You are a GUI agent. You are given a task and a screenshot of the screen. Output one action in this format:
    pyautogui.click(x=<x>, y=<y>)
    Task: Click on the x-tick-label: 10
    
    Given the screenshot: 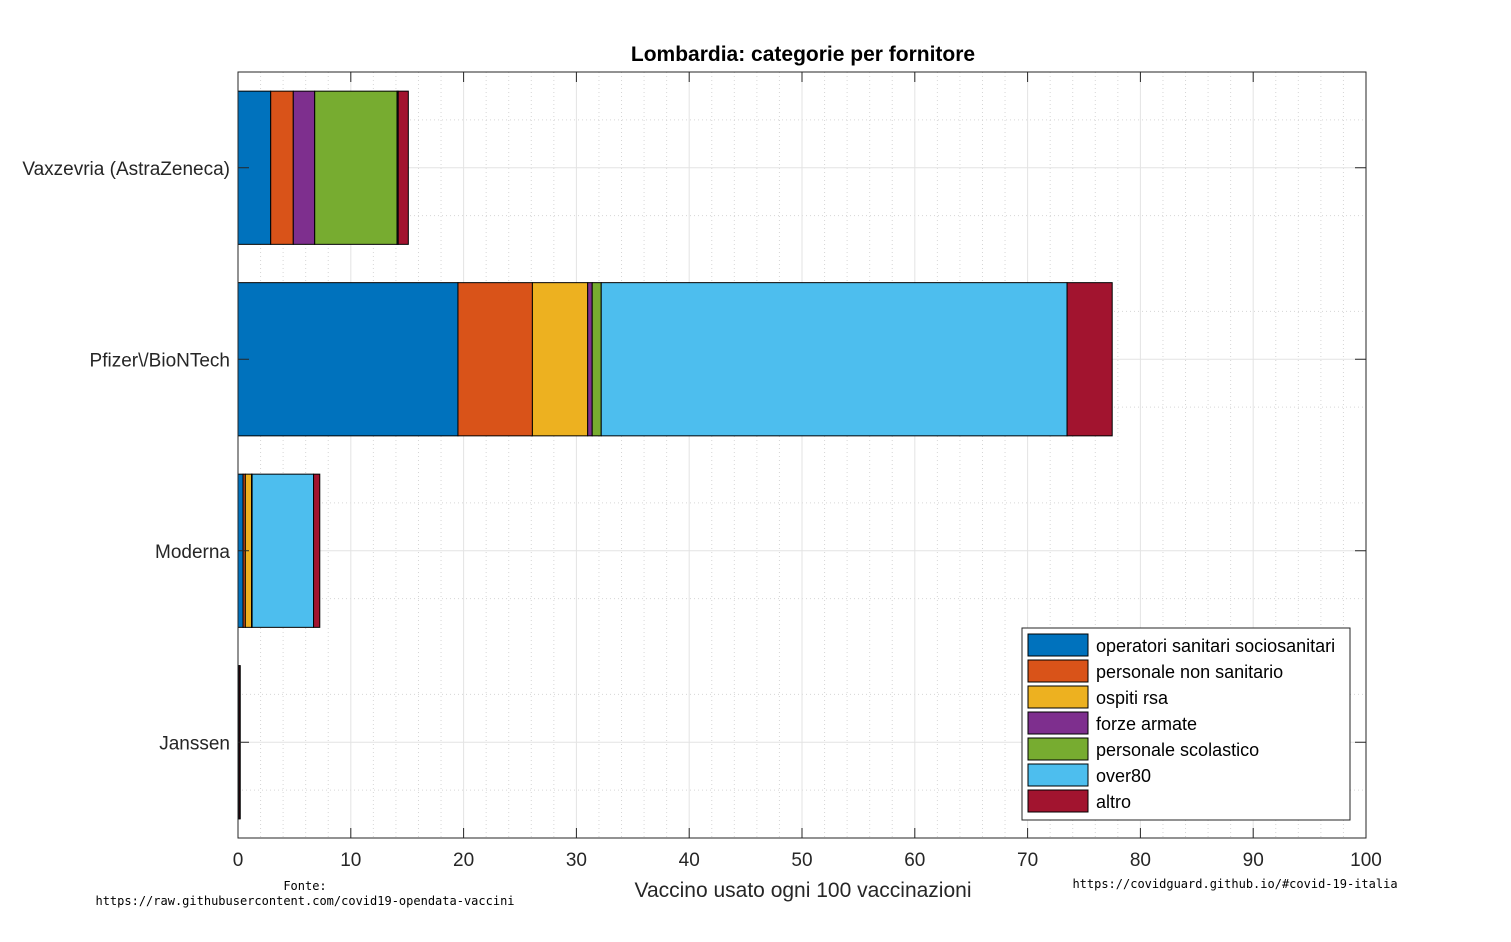 What is the action you would take?
    pyautogui.click(x=350, y=860)
    